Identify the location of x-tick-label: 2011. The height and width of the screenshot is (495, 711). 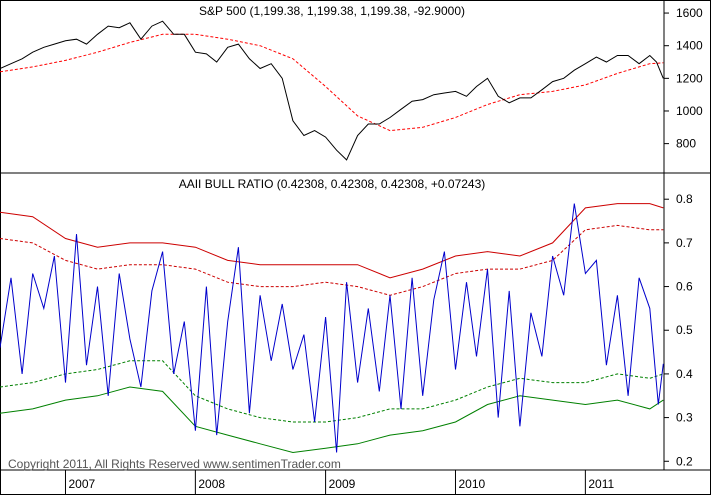
(601, 484).